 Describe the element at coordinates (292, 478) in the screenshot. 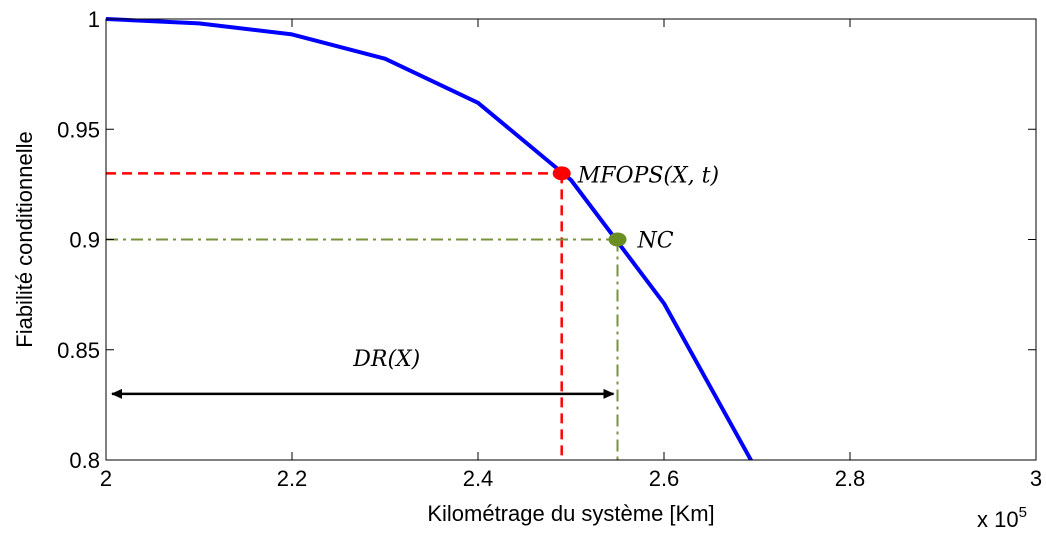

I see `x-tick-label: 2.2` at that location.